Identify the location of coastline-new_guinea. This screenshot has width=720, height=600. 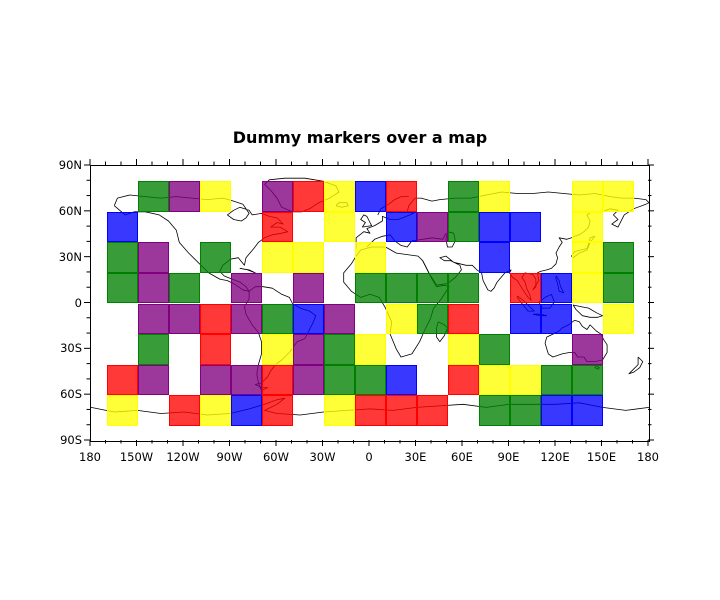
(587, 311).